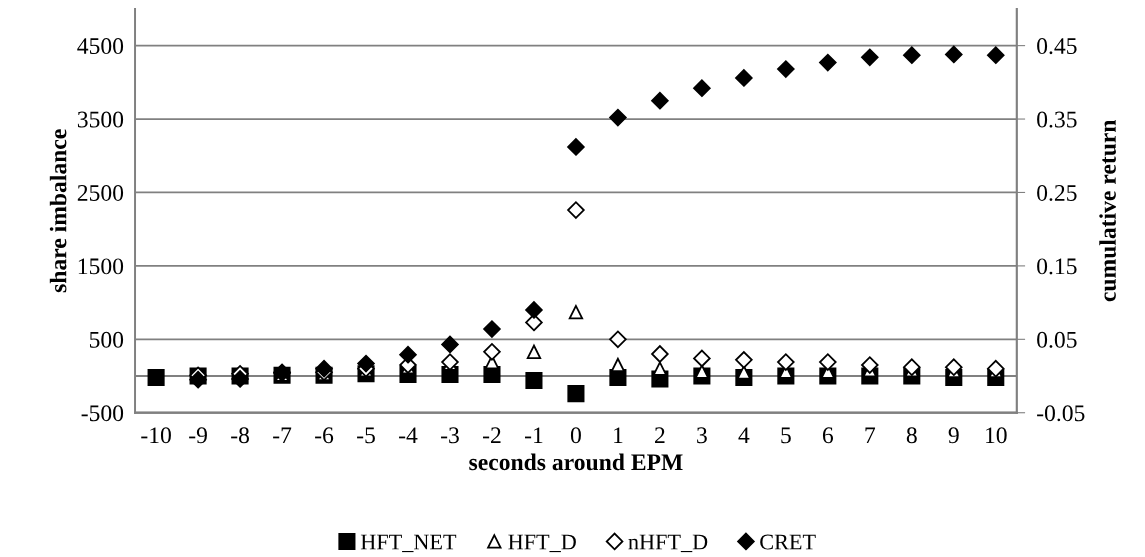 The height and width of the screenshot is (557, 1145). I want to click on x-tick-label: 2, so click(660, 435).